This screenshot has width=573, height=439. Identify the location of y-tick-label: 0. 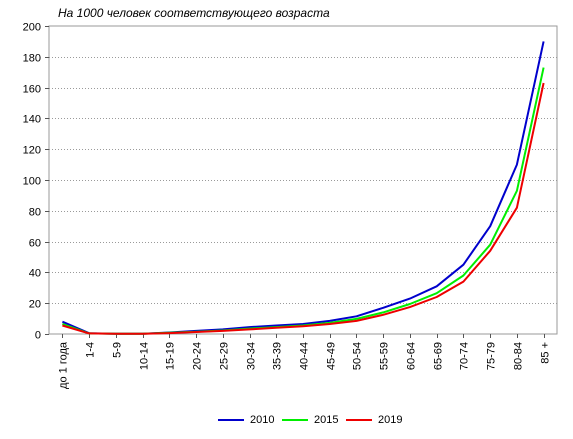
(38, 336).